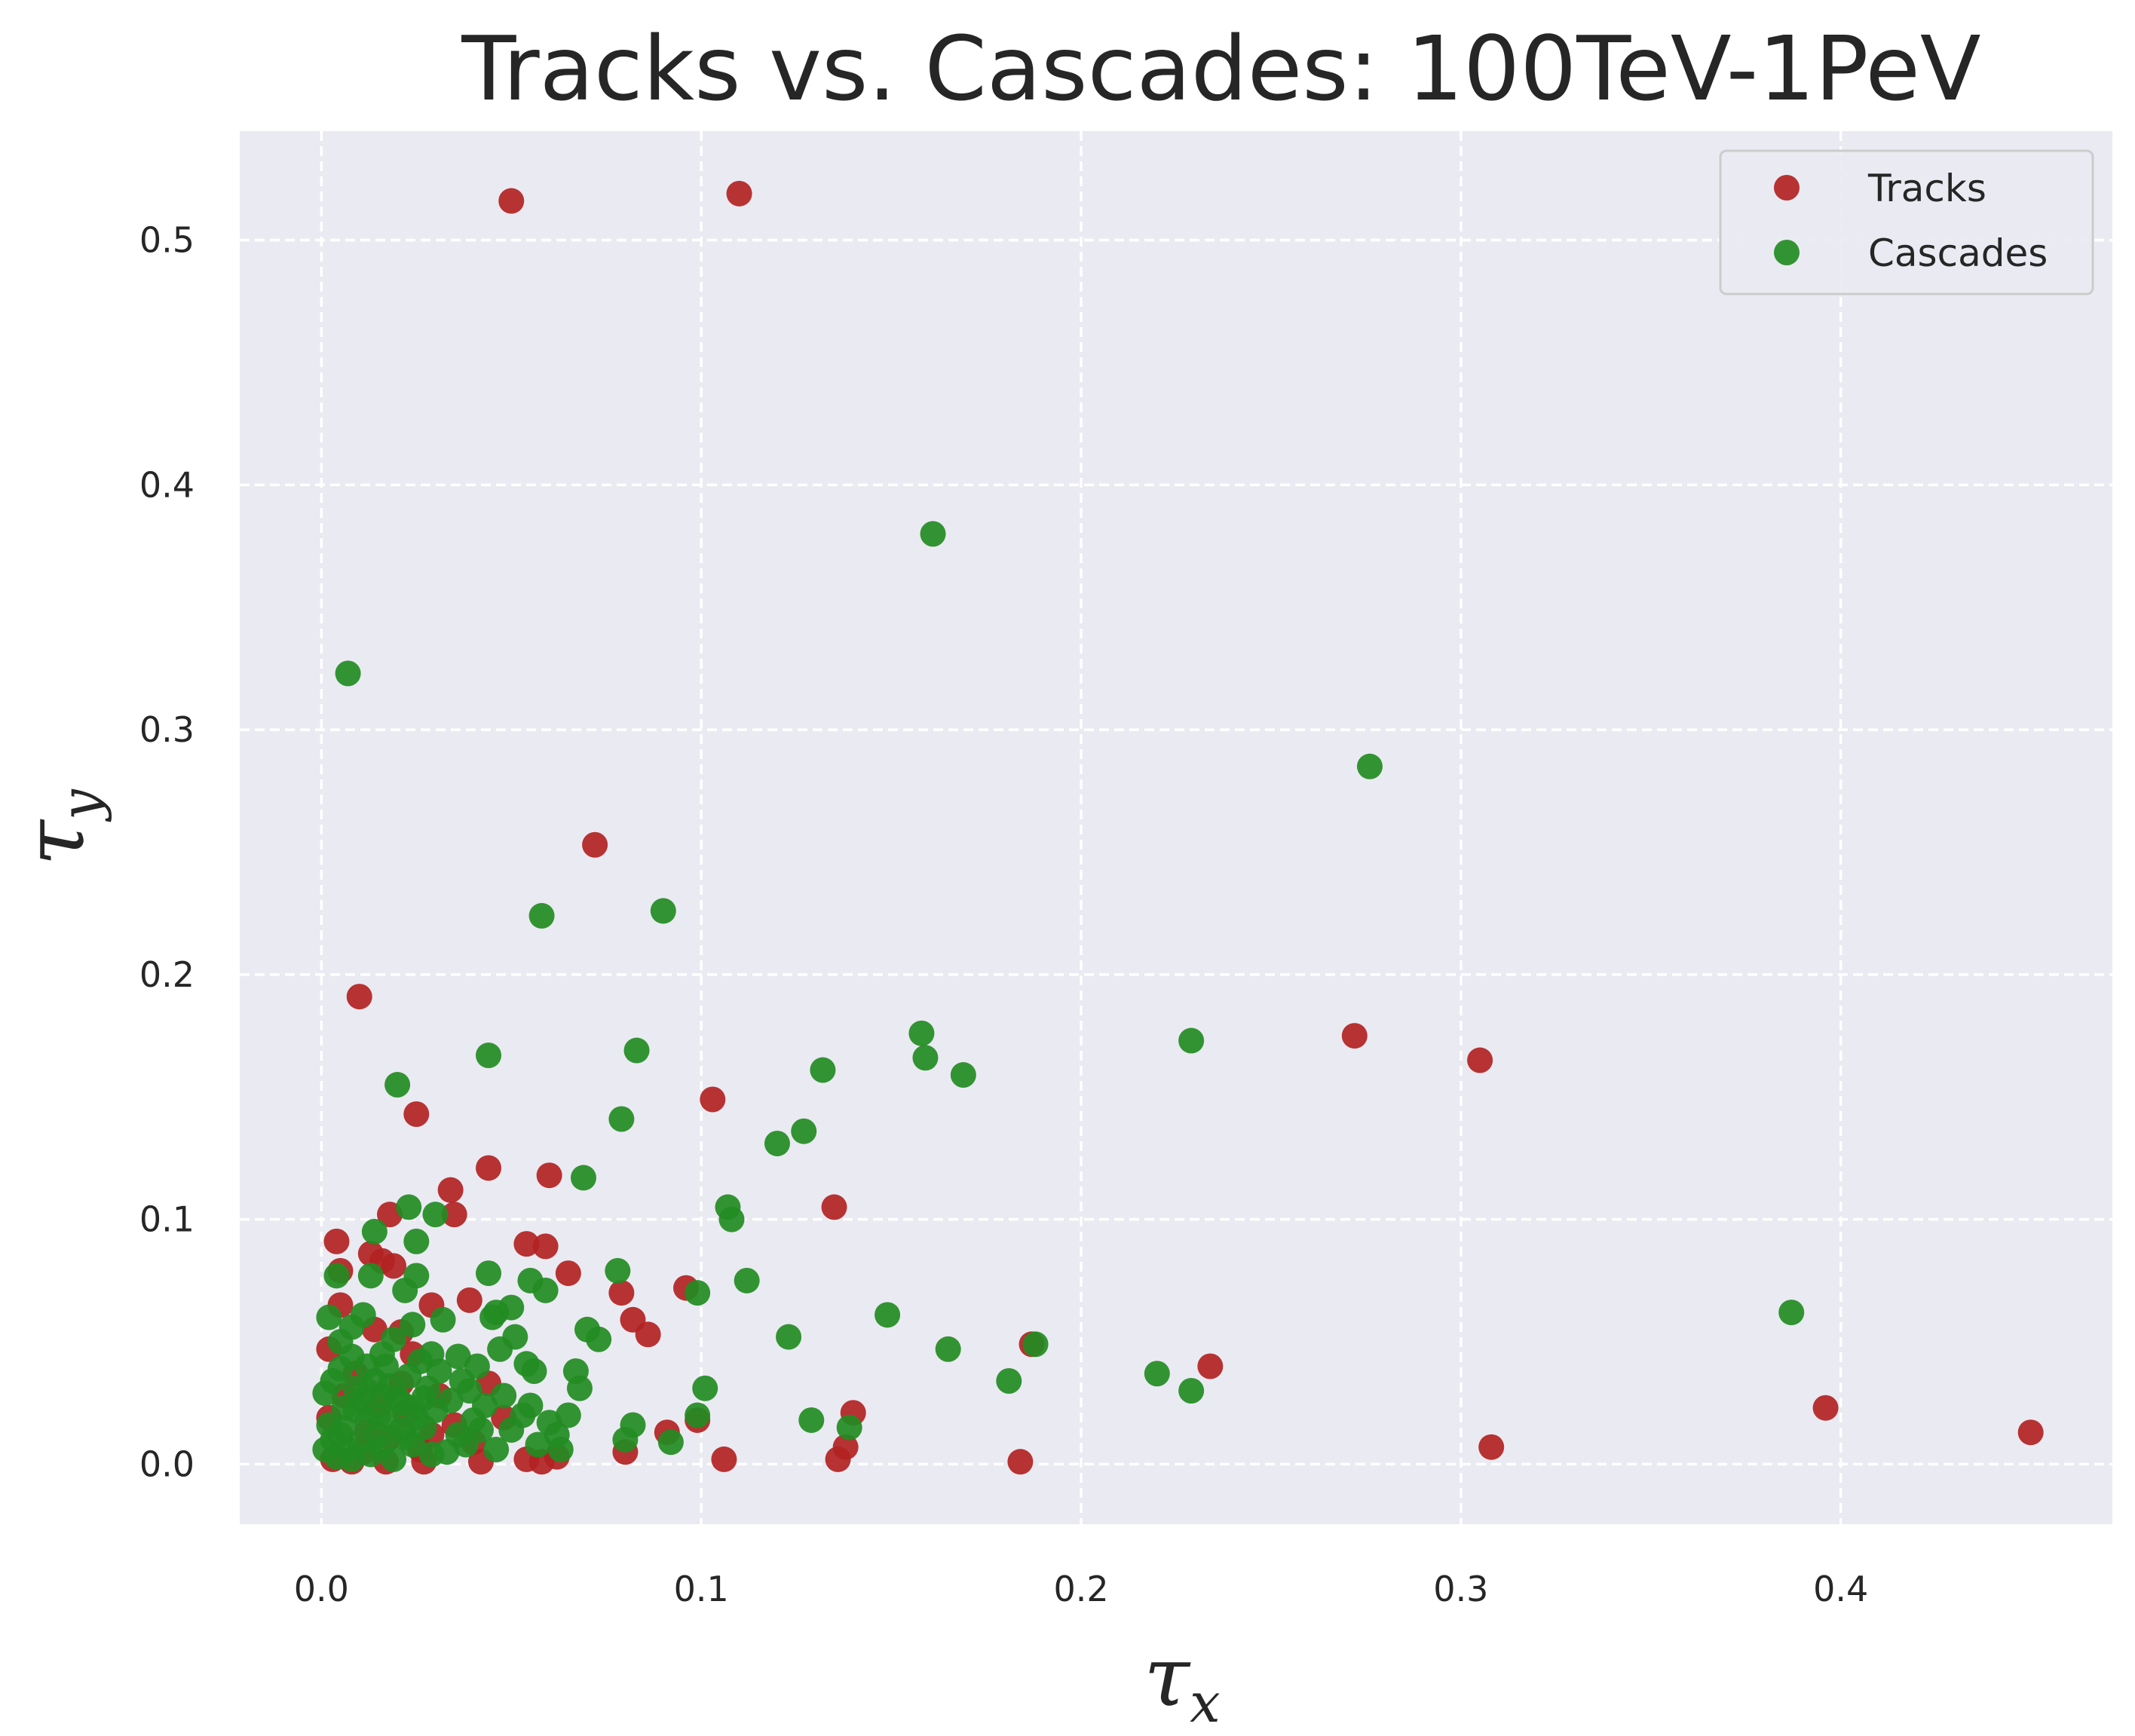 The image size is (2135, 1736). I want to click on x-tick-label: 0.2, so click(1080, 1589).